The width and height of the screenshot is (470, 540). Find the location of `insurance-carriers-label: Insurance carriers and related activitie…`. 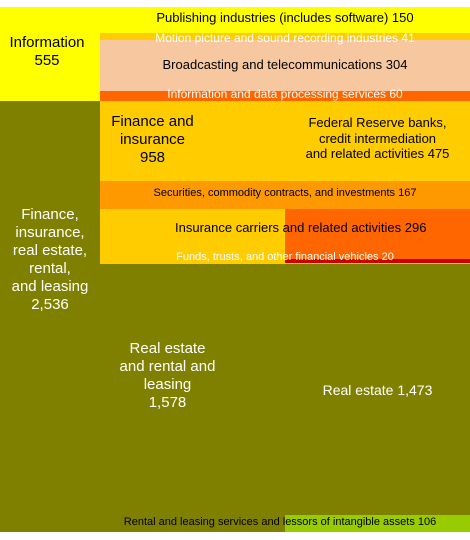

insurance-carriers-label: Insurance carriers and related activitie… is located at coordinates (301, 227).